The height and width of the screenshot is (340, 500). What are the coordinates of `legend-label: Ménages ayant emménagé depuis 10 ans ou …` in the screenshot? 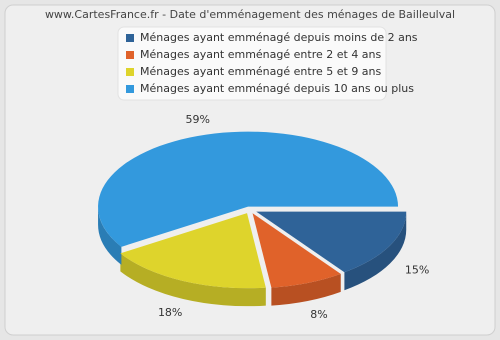 It's located at (277, 88).